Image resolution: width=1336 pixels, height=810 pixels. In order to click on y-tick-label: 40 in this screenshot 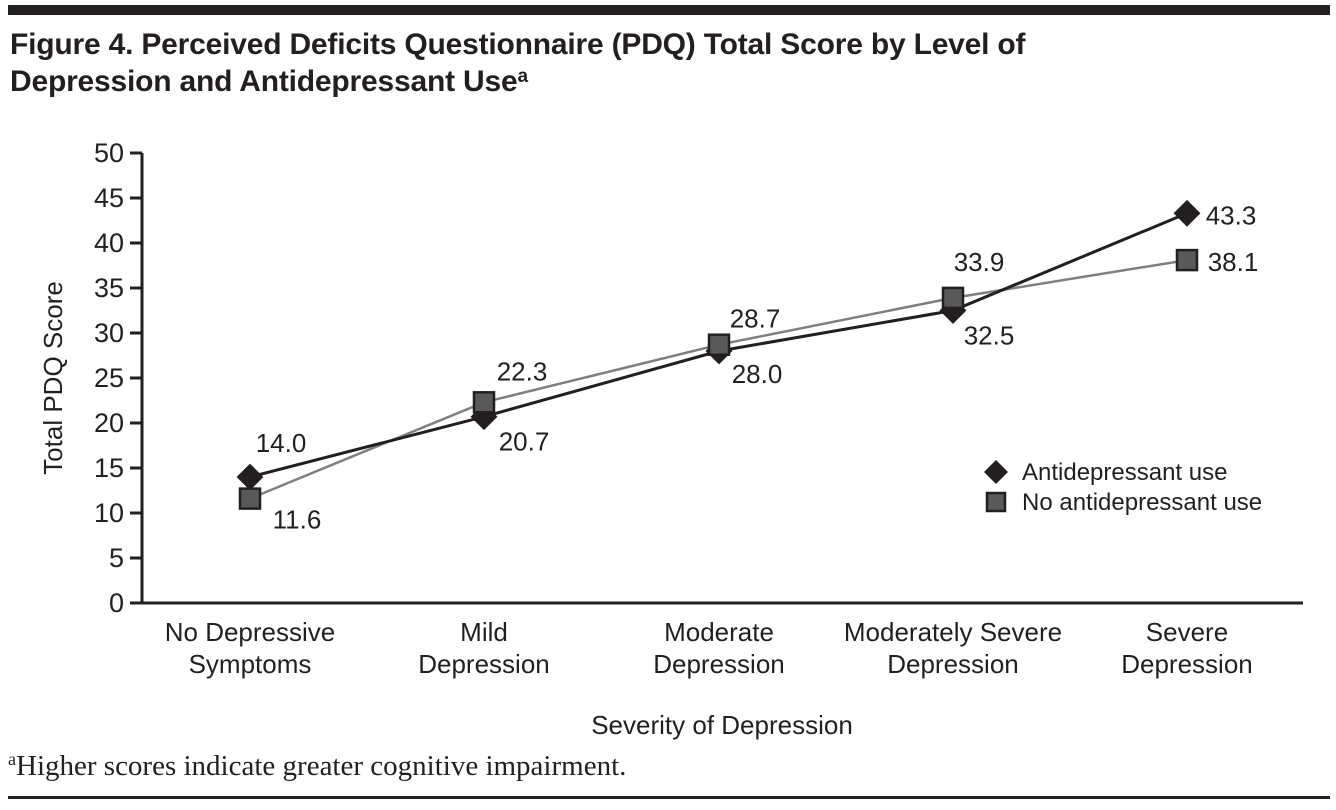, I will do `click(109, 243)`.